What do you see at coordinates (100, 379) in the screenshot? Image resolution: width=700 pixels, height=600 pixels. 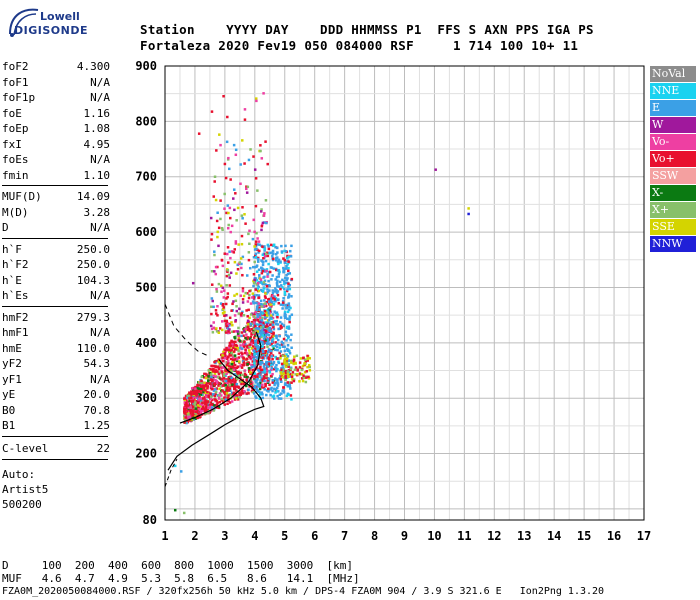 I see `param-value: N/A` at bounding box center [100, 379].